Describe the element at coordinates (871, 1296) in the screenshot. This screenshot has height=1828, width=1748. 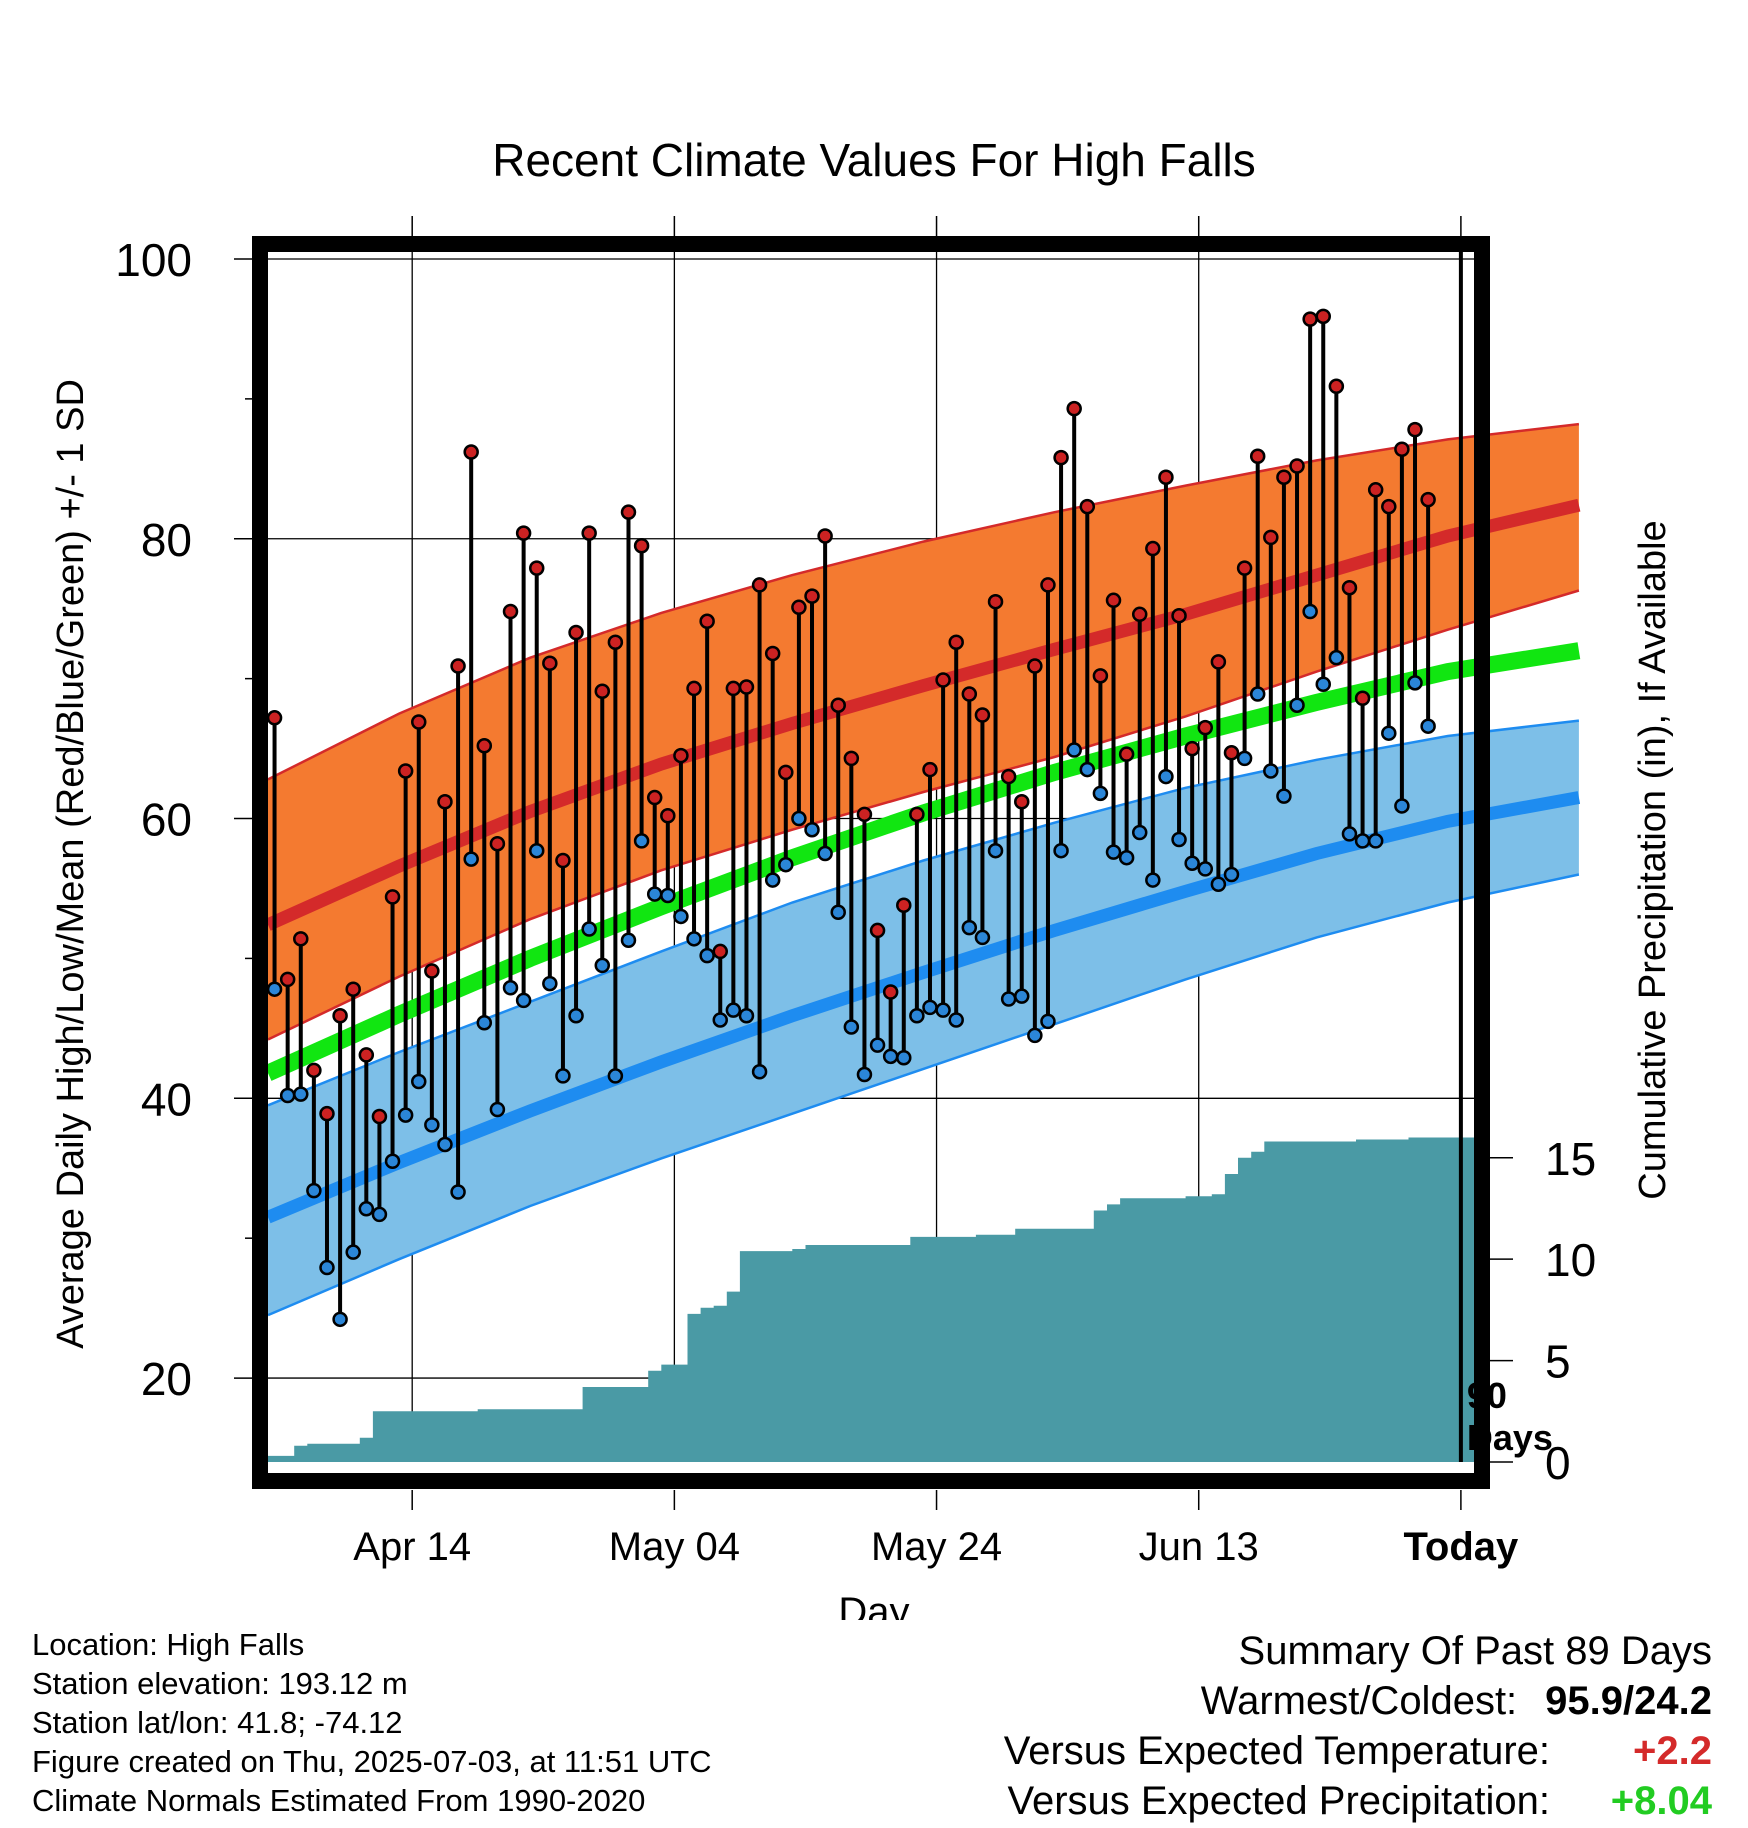
I see `precipitation-area` at that location.